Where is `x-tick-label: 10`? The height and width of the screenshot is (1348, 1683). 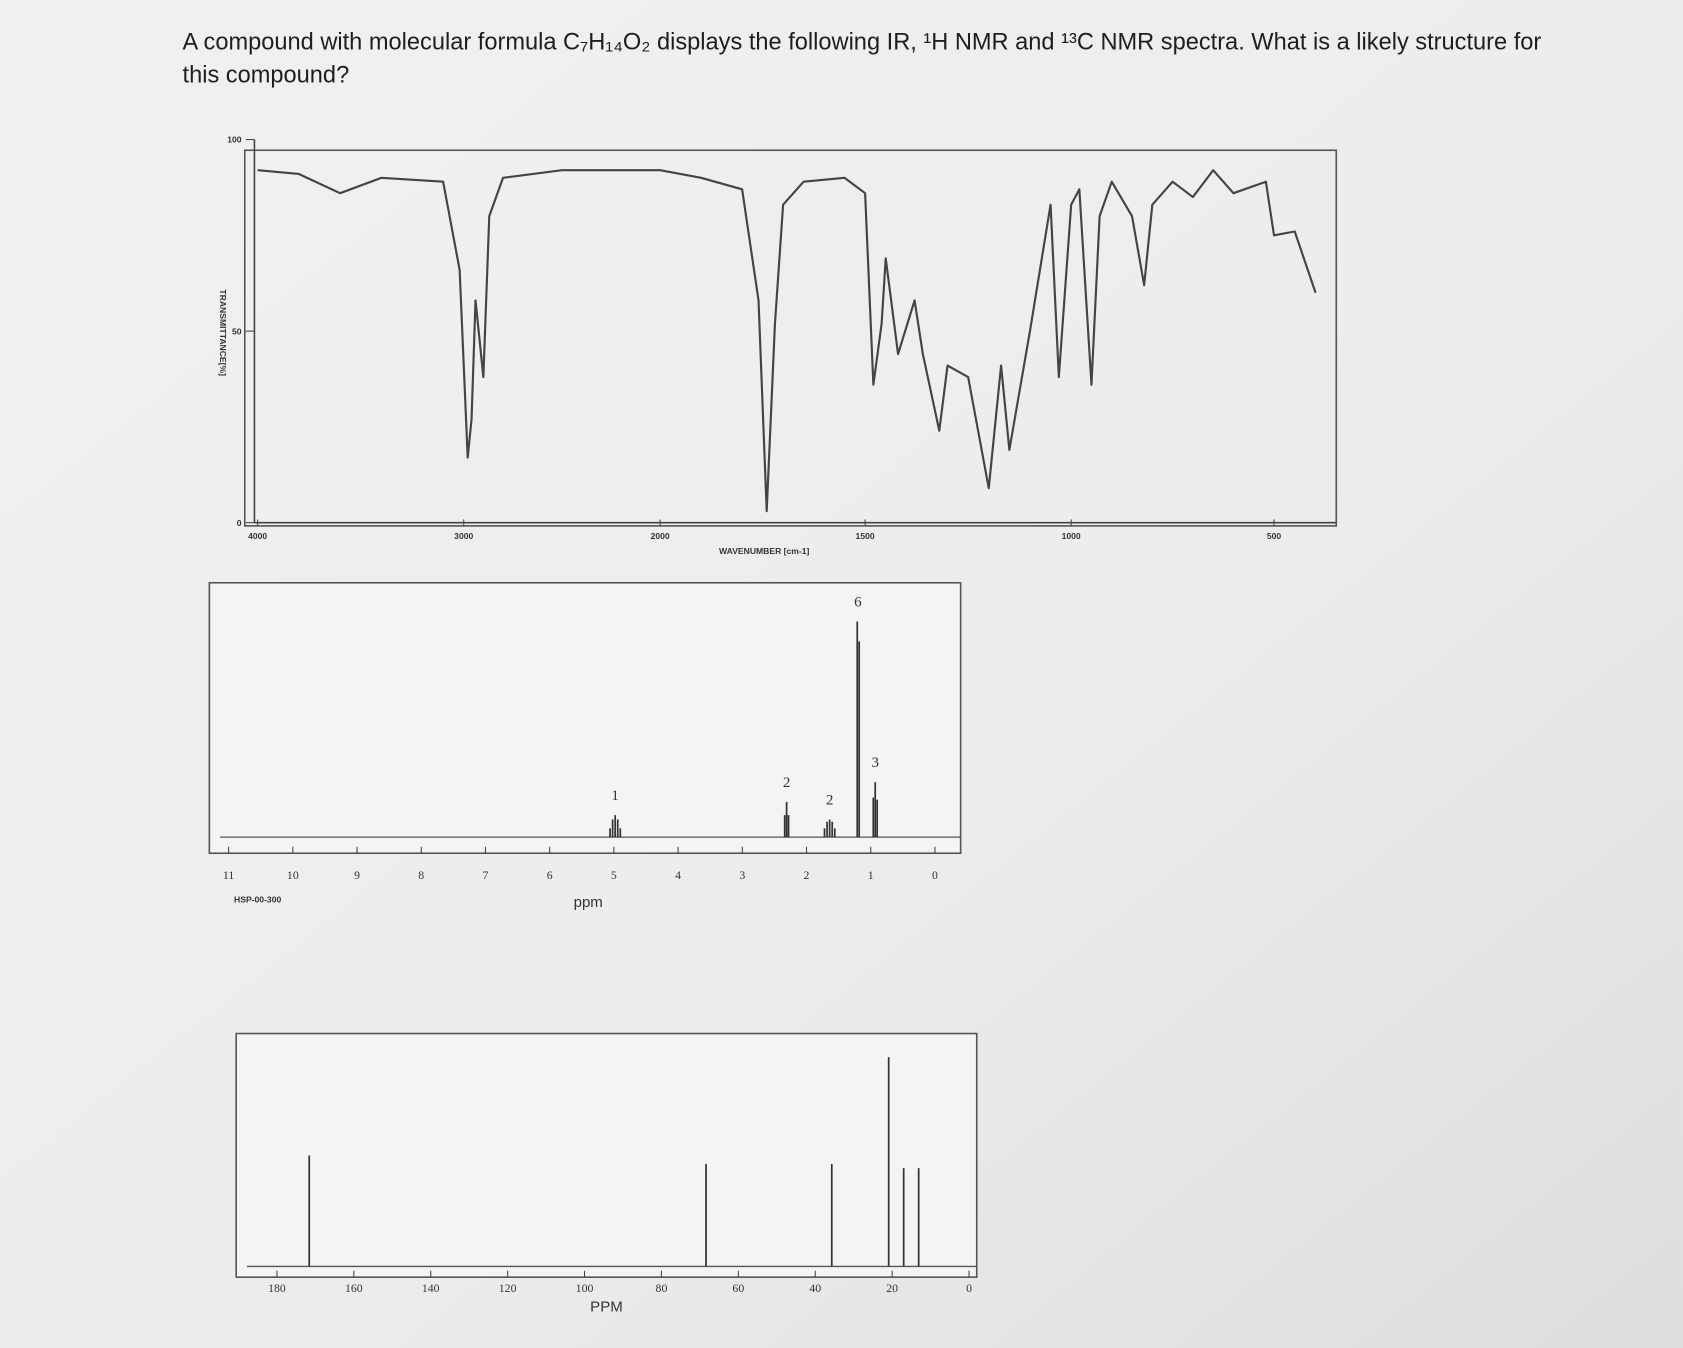 x-tick-label: 10 is located at coordinates (293, 875).